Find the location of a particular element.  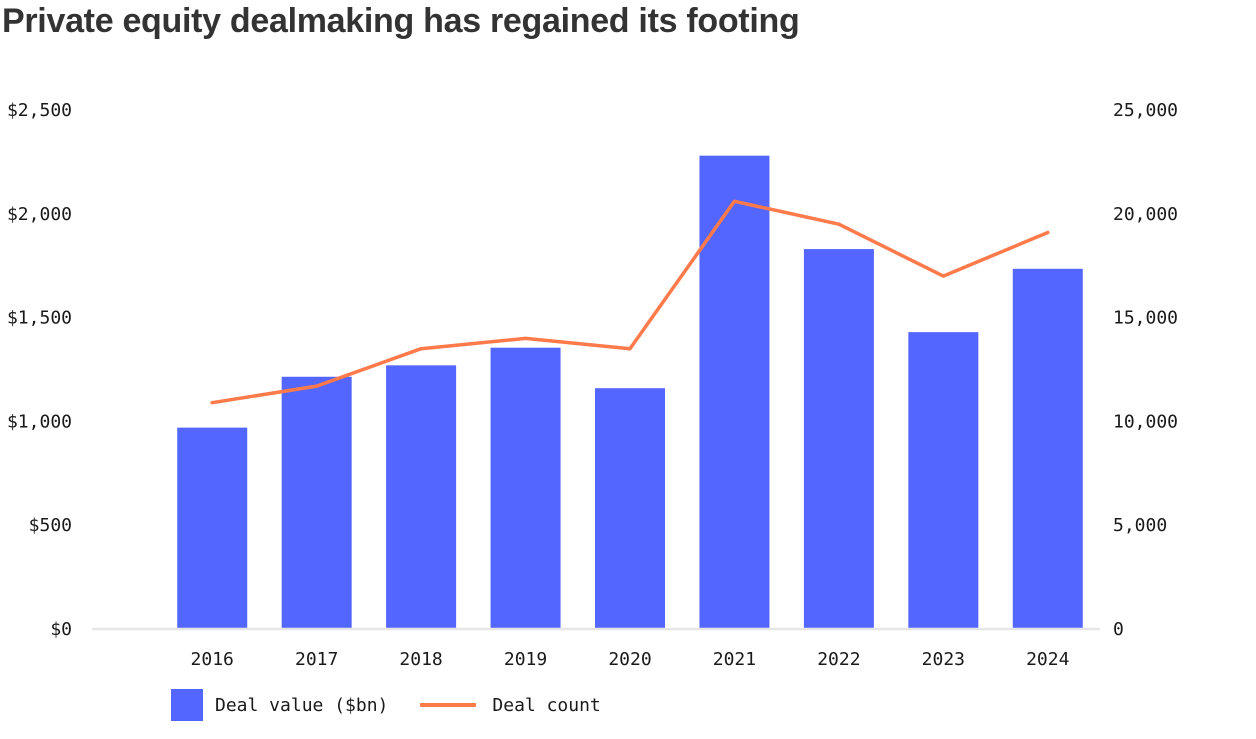

bar-2021 is located at coordinates (734, 392).